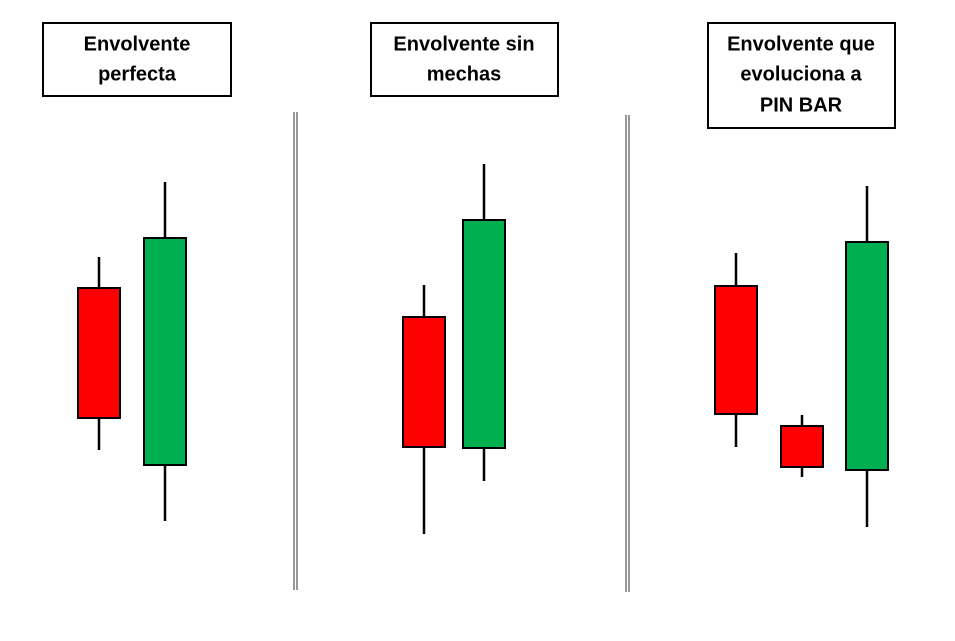  Describe the element at coordinates (137, 44) in the screenshot. I see `label-line: Envolvente` at that location.